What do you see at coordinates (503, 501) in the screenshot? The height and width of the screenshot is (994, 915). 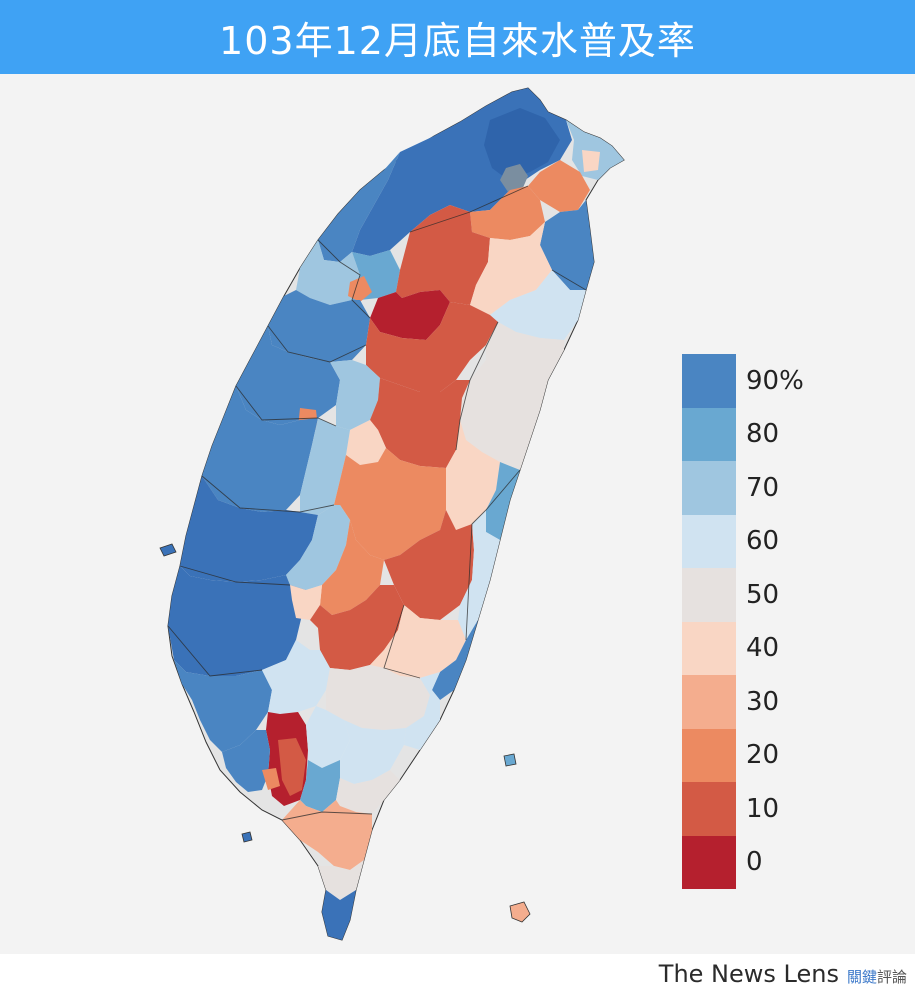 I see `region-east-coast-blue-north` at bounding box center [503, 501].